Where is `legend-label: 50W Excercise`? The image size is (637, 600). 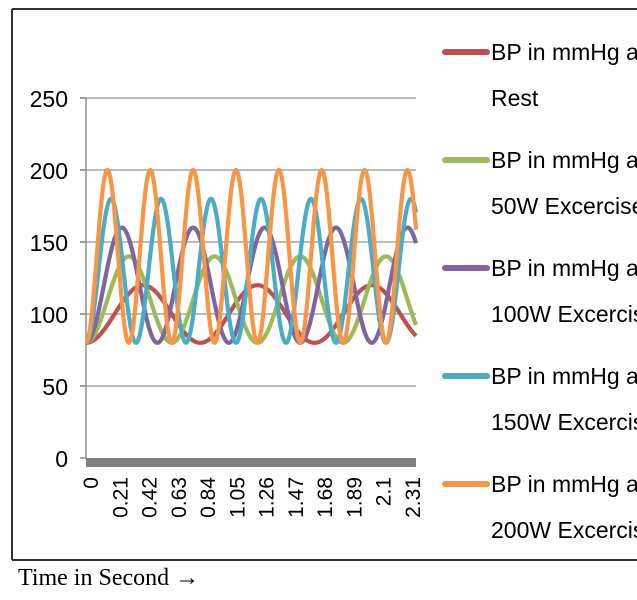
legend-label: 50W Excercise is located at coordinates (564, 206).